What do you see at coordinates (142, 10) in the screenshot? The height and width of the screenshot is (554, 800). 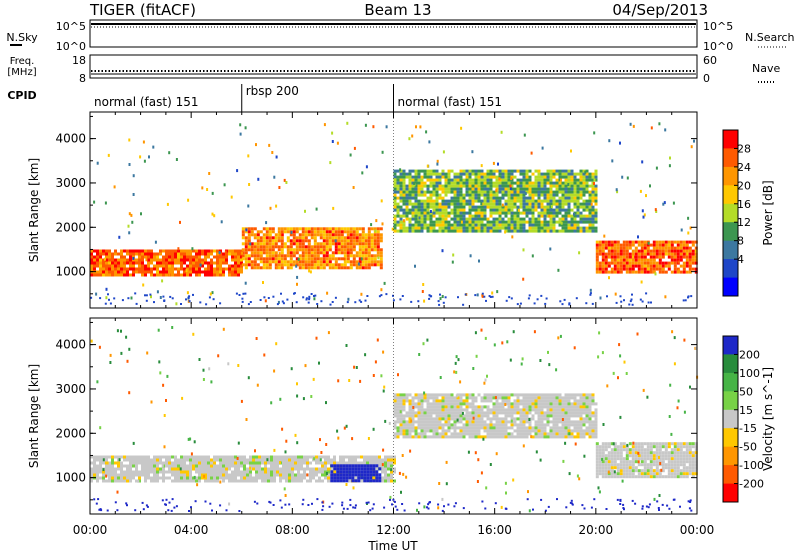 I see `station-title: TIGER (fitACF)` at bounding box center [142, 10].